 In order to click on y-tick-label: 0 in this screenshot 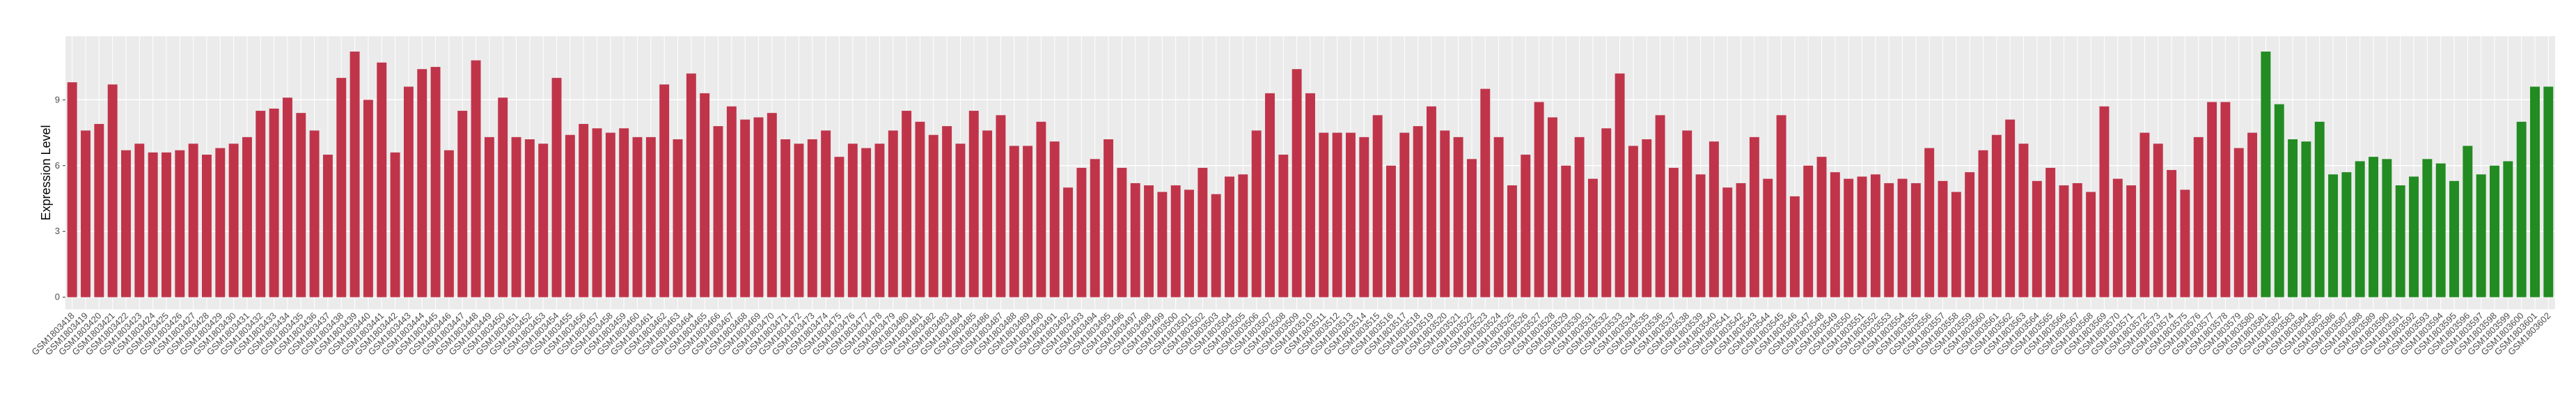, I will do `click(57, 297)`.